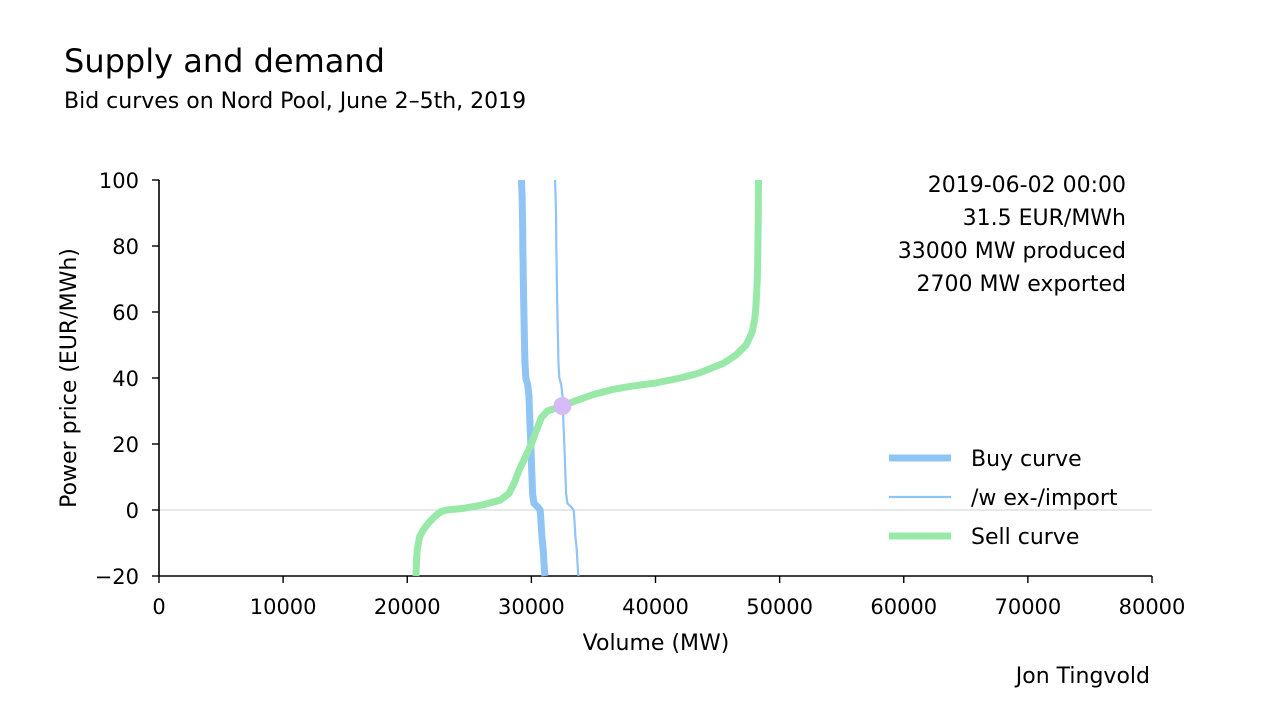  Describe the element at coordinates (1026, 459) in the screenshot. I see `legend-label: Buy curve` at that location.